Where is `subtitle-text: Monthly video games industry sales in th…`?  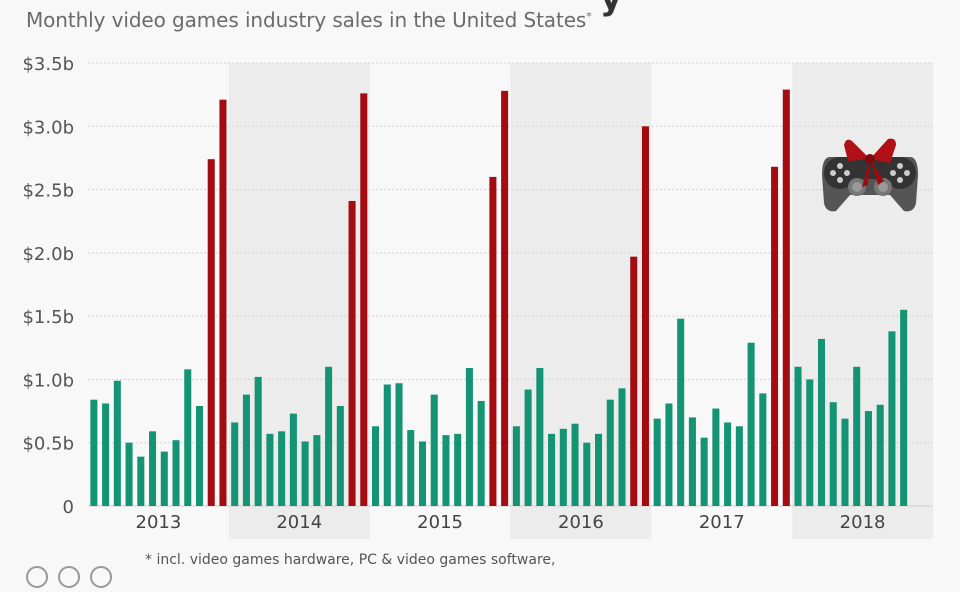 subtitle-text: Monthly video games industry sales in th… is located at coordinates (306, 20).